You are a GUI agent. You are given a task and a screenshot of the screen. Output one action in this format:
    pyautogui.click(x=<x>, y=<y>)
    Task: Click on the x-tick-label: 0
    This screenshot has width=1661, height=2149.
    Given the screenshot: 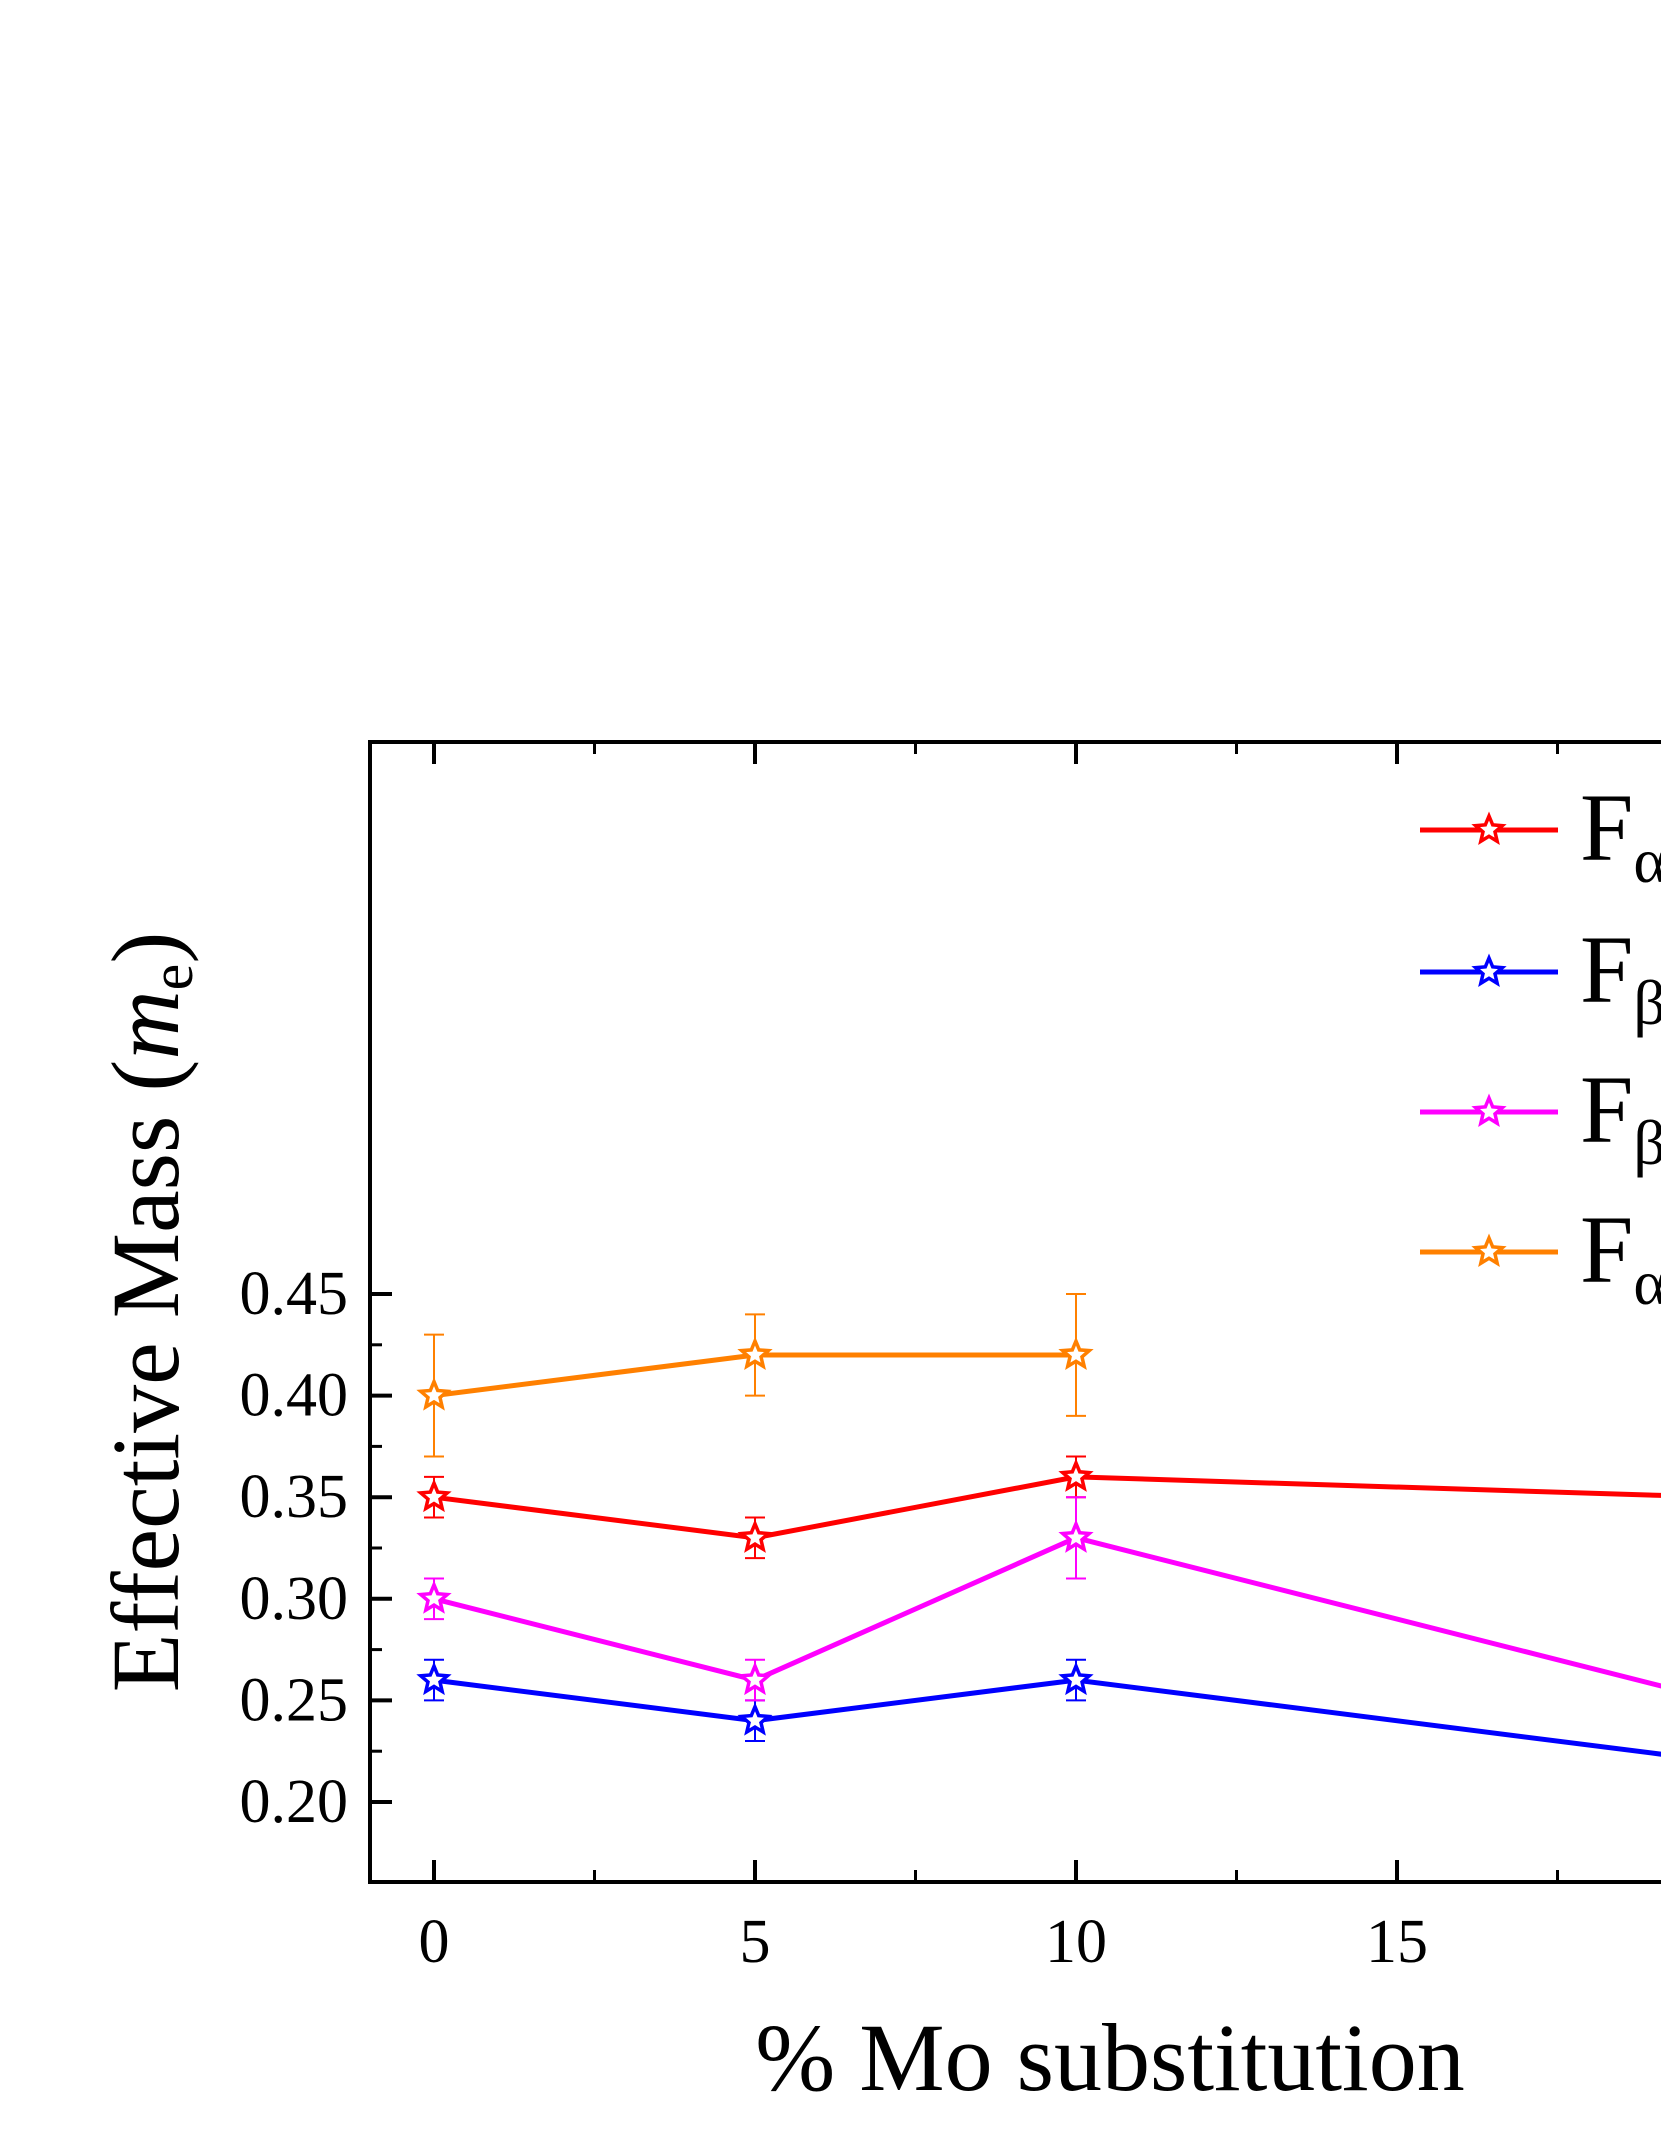 What is the action you would take?
    pyautogui.click(x=434, y=1942)
    